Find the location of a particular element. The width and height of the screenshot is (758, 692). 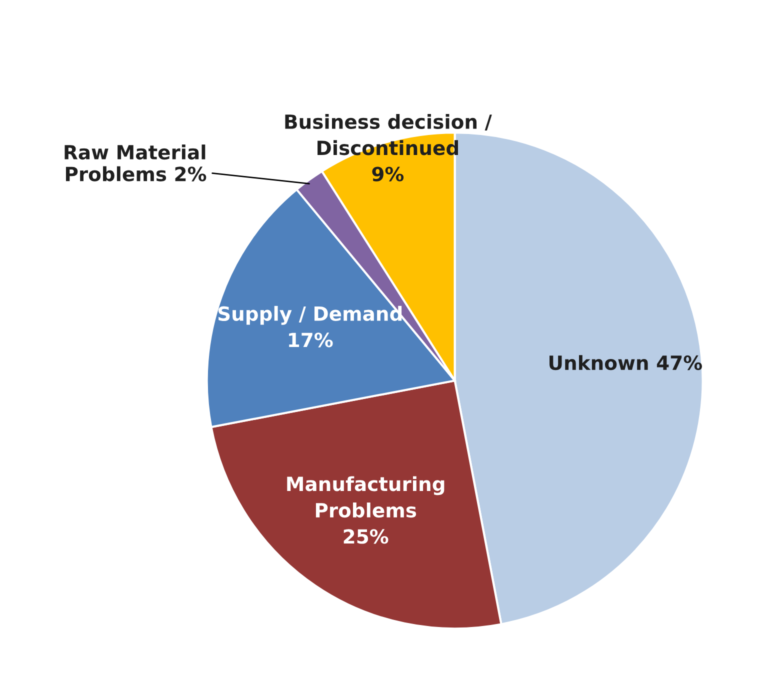

data-label: 25% is located at coordinates (366, 536).